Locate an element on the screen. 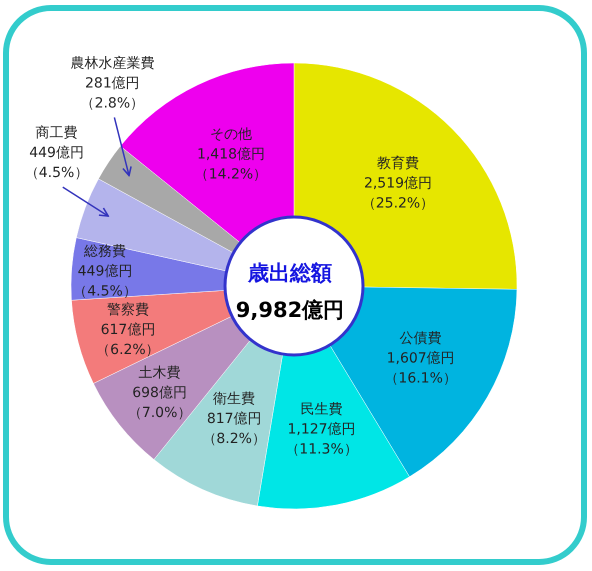 The width and height of the screenshot is (592, 571). data-label: 1,127億円（11.3%） is located at coordinates (321, 439).